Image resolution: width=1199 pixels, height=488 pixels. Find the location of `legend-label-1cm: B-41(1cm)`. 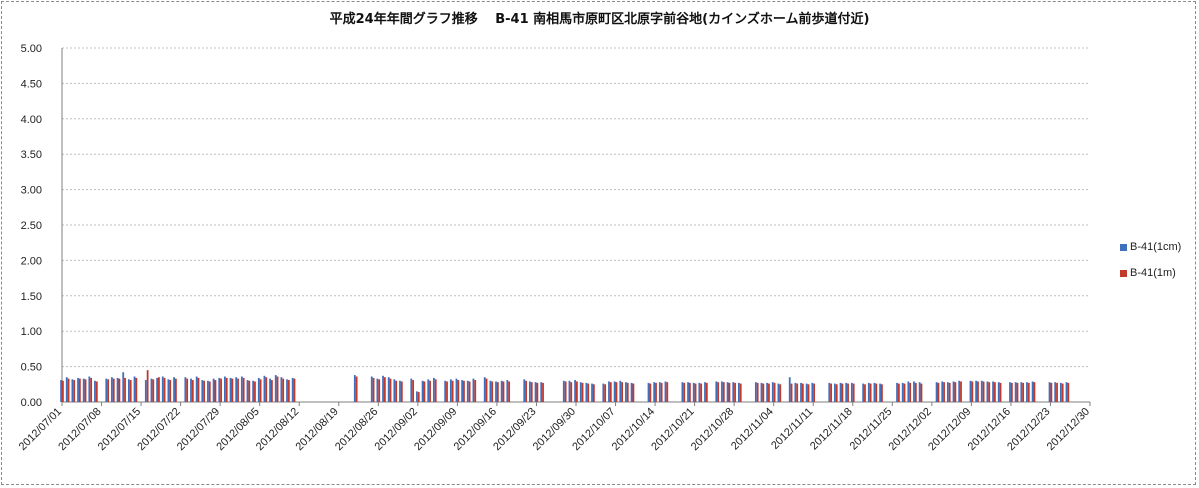

legend-label-1cm: B-41(1cm) is located at coordinates (1156, 247).